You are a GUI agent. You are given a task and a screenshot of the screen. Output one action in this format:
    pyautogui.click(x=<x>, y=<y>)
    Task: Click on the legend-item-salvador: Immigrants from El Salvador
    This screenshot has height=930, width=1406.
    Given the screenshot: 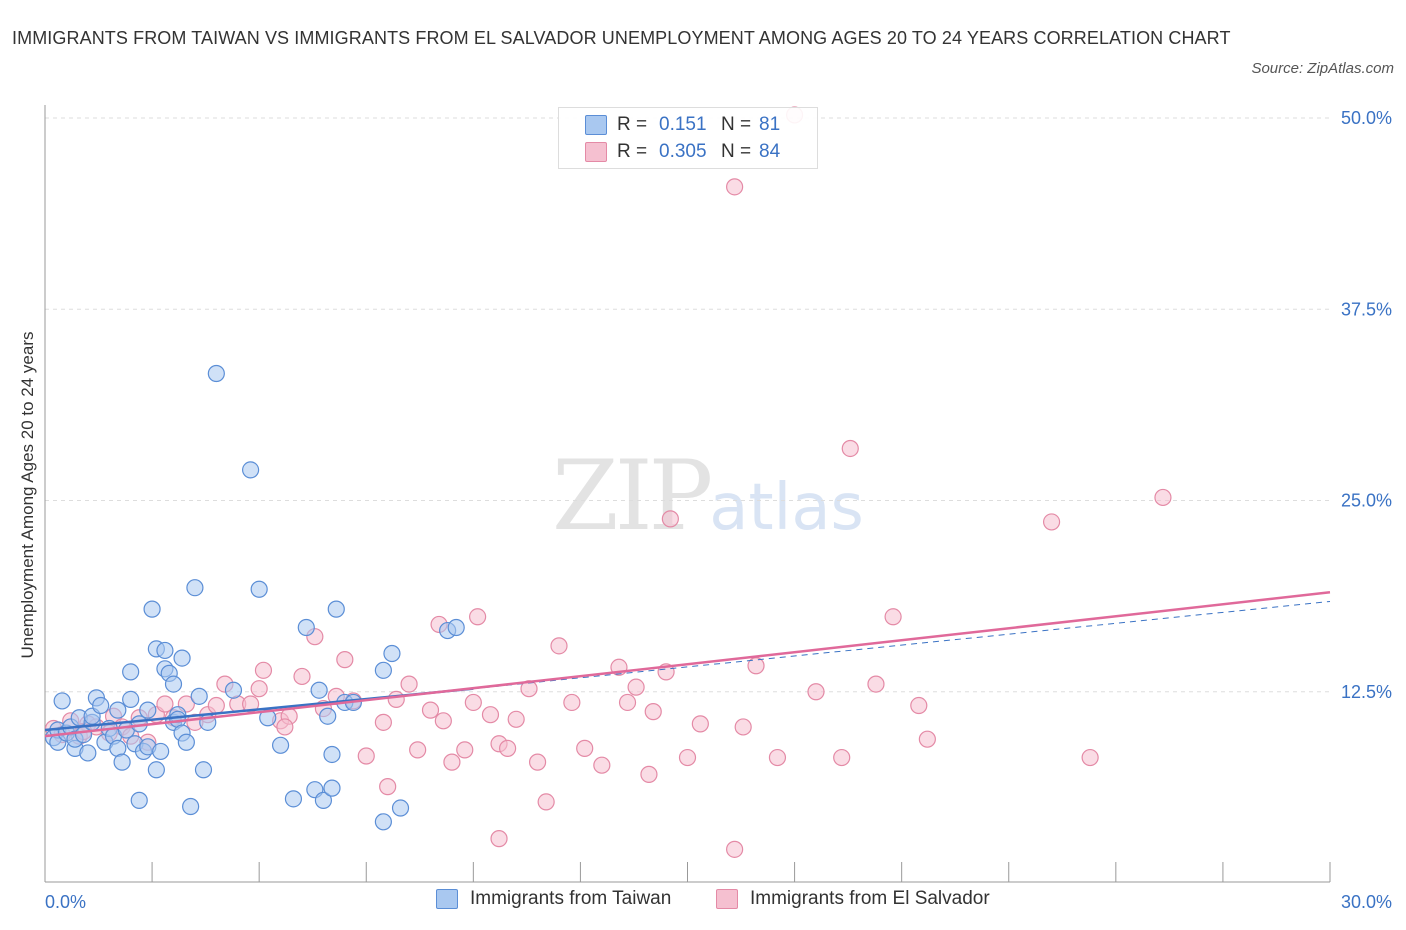 What is the action you would take?
    pyautogui.click(x=853, y=899)
    